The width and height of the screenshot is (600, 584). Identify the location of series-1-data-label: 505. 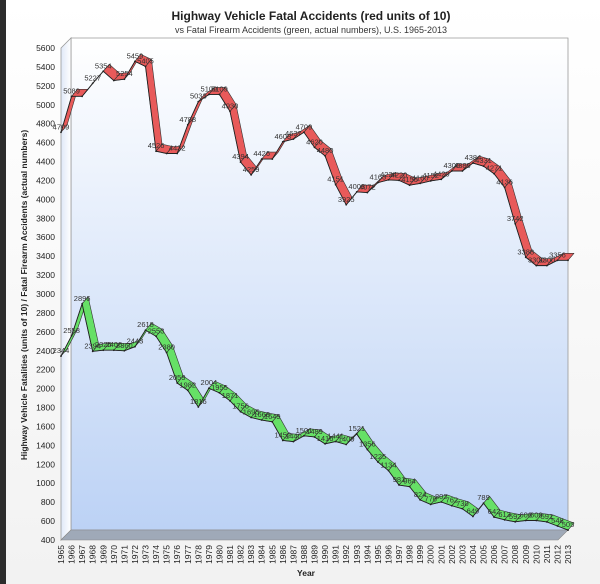
(568, 524).